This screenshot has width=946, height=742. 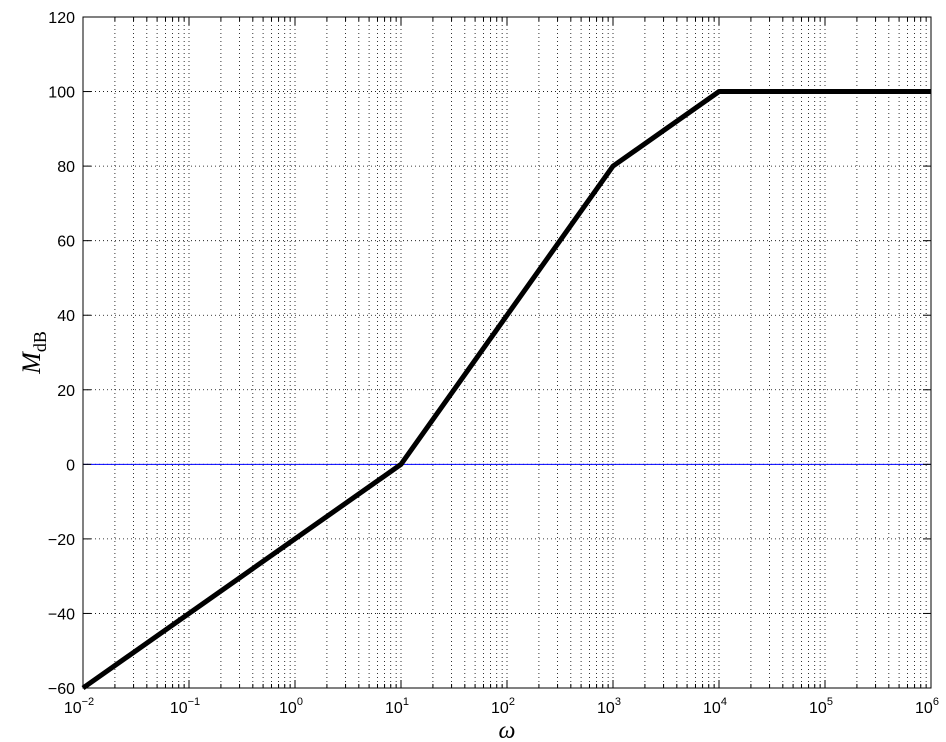 I want to click on y-tick-label: 80, so click(x=66, y=167).